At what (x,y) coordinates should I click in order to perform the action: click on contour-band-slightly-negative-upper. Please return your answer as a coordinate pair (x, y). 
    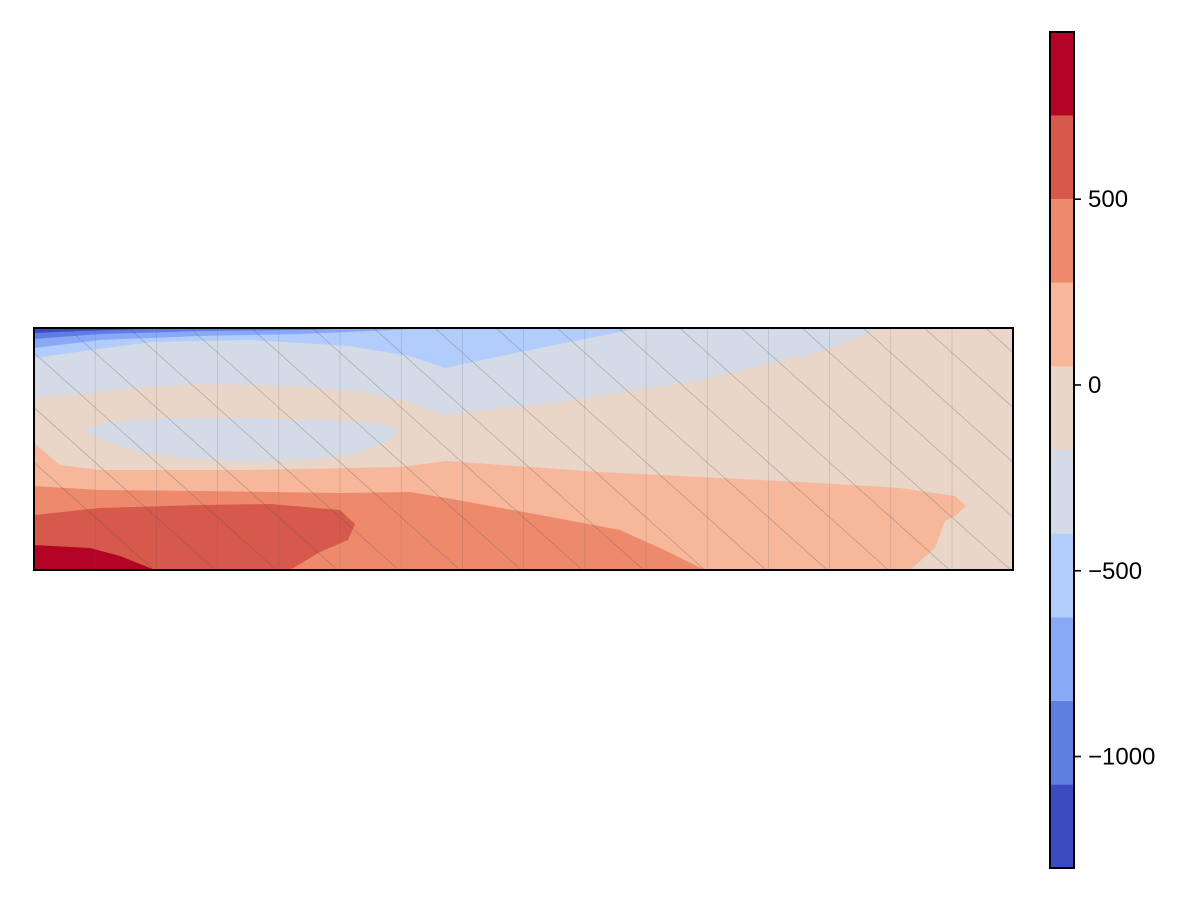
    Looking at the image, I should click on (457, 371).